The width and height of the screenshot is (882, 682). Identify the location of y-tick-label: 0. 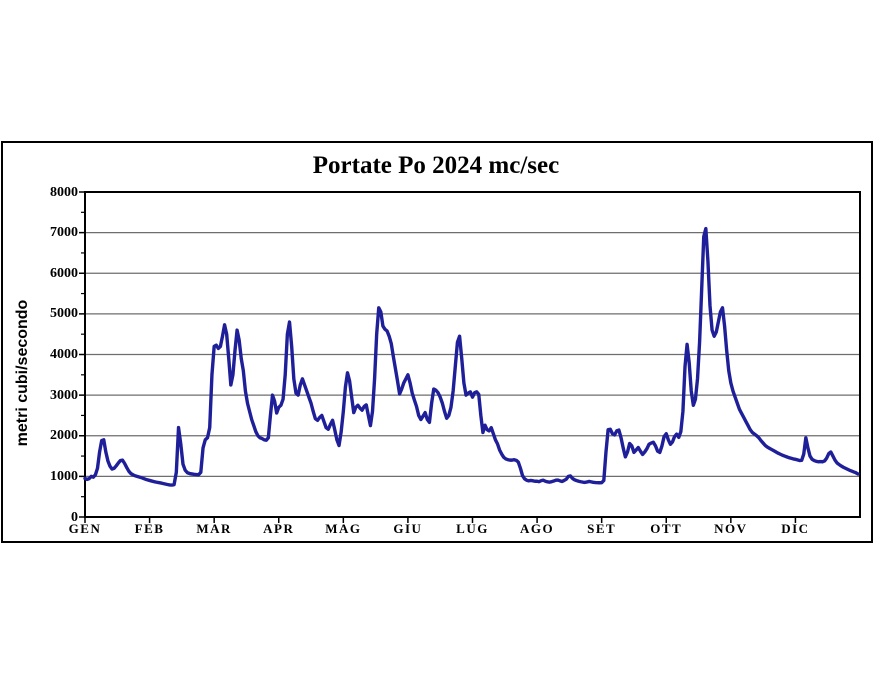
(74, 517).